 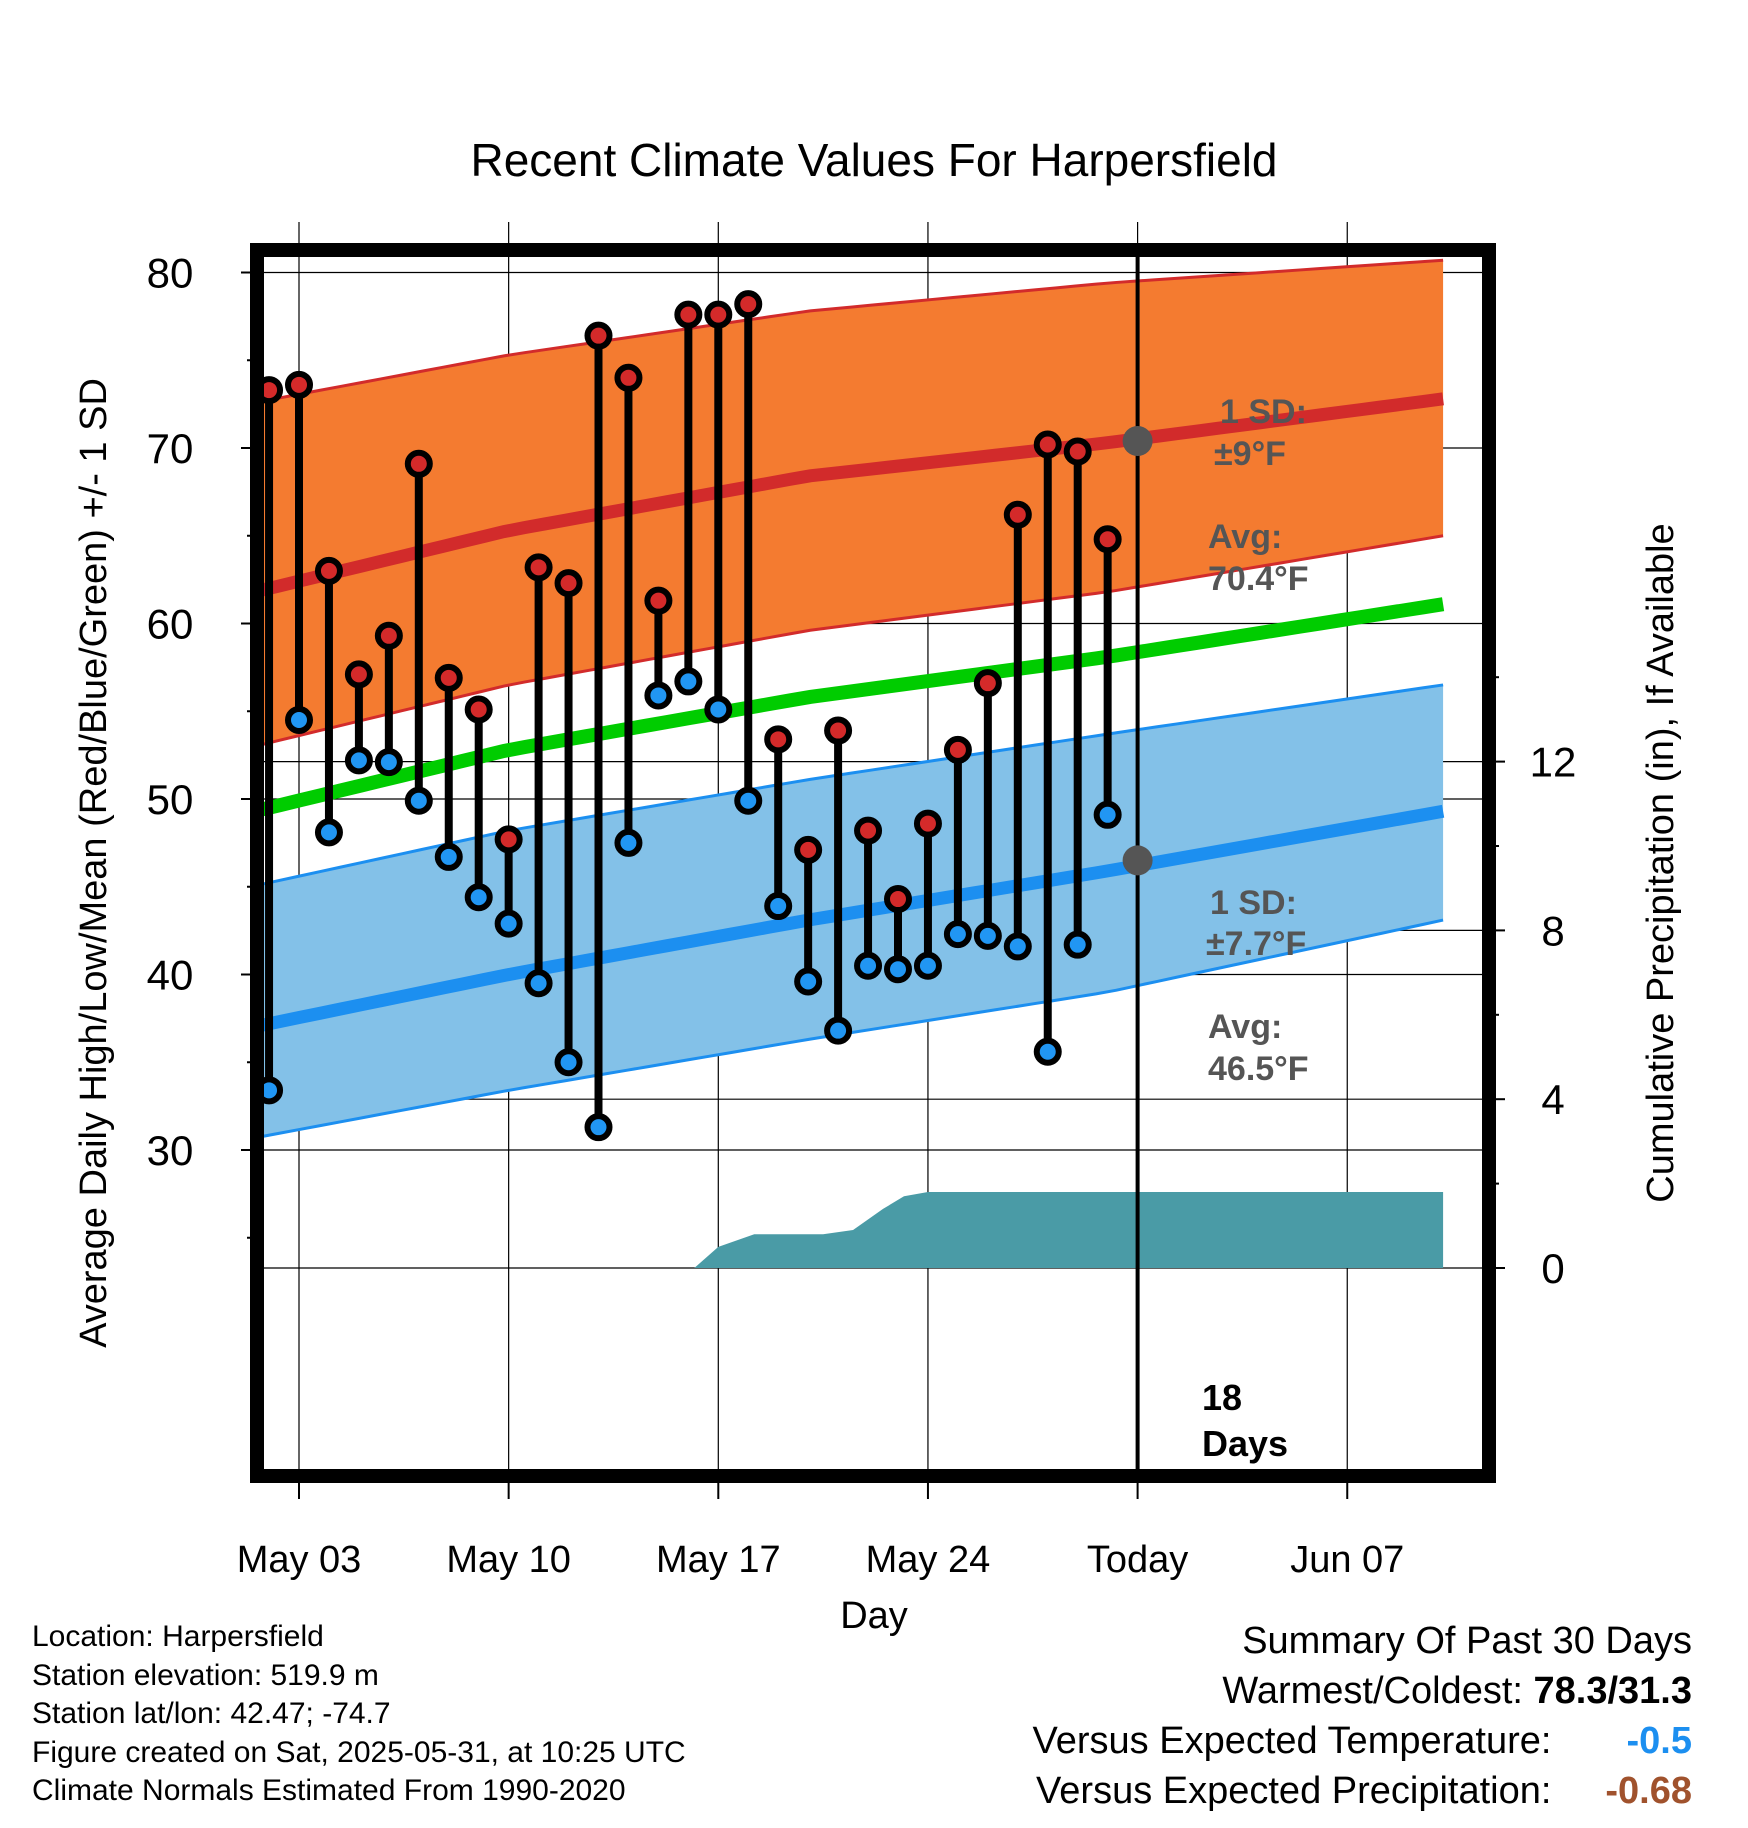 What do you see at coordinates (874, 1616) in the screenshot?
I see `x-axis-label: Day` at bounding box center [874, 1616].